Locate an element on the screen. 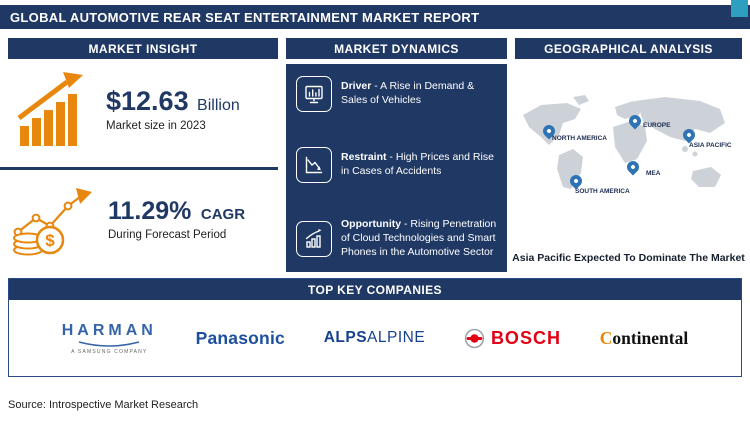  panasonic-wordmark: Panasonic is located at coordinates (240, 337).